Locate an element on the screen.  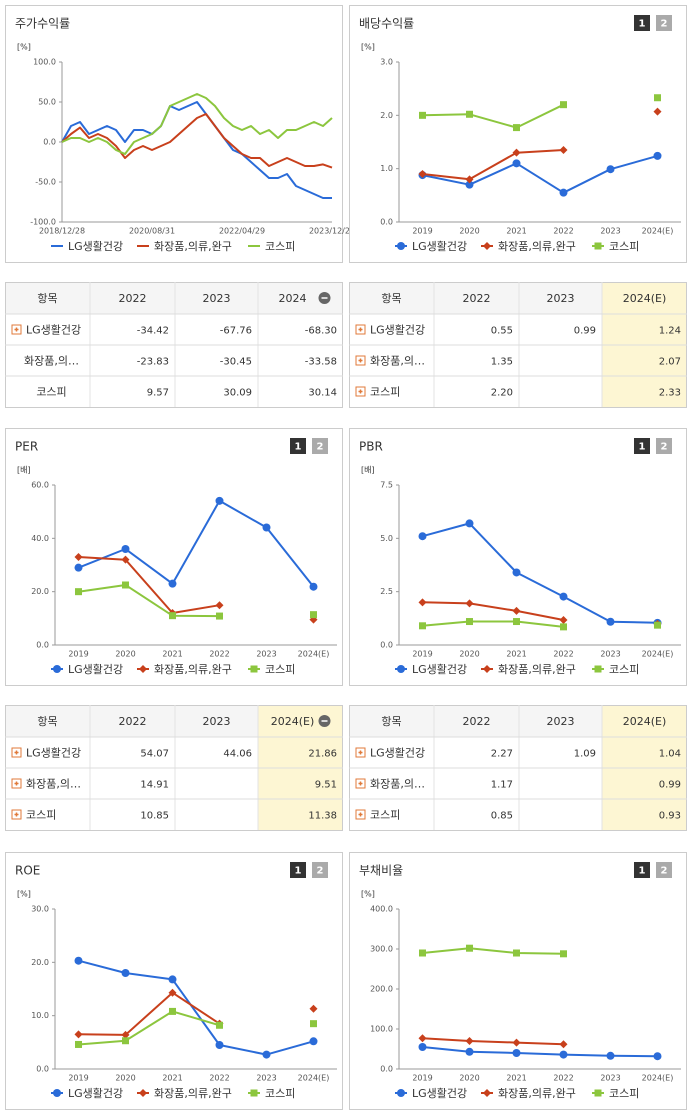
table-cell: 0.99 is located at coordinates (670, 785).